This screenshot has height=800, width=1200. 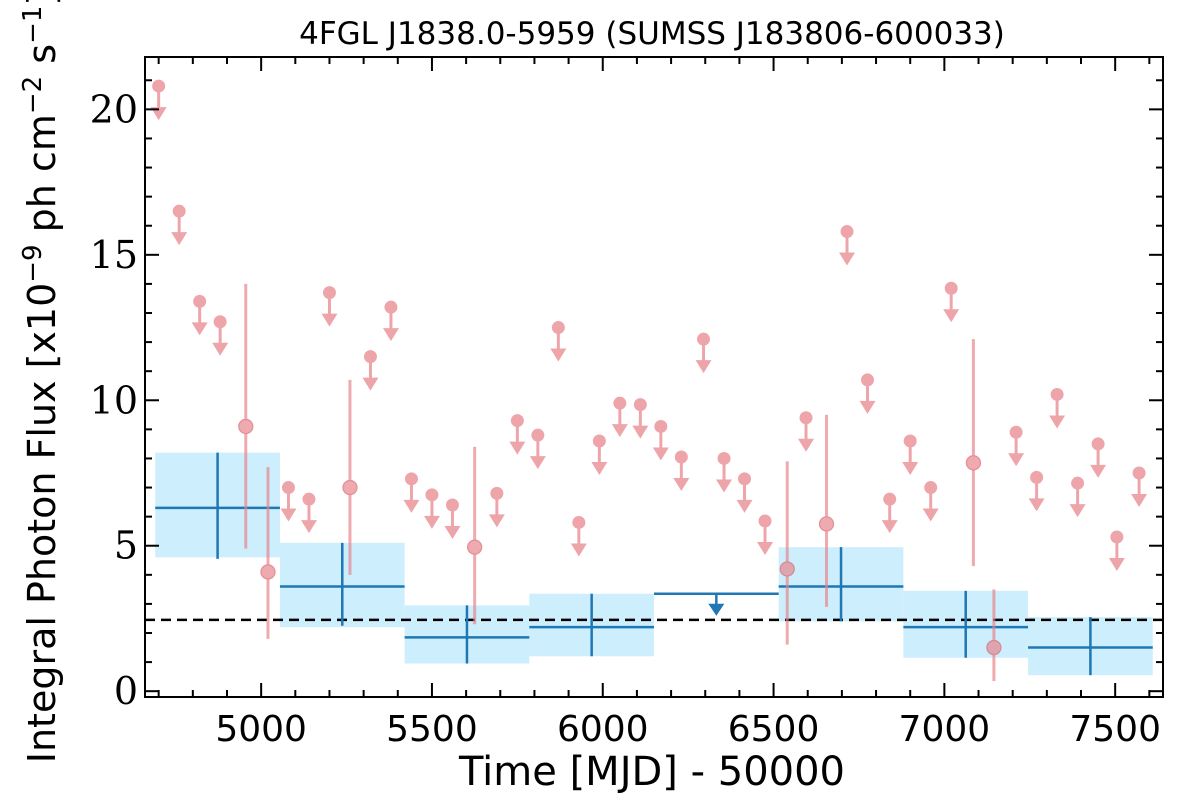 What do you see at coordinates (114, 255) in the screenshot?
I see `y-tick-label: 15` at bounding box center [114, 255].